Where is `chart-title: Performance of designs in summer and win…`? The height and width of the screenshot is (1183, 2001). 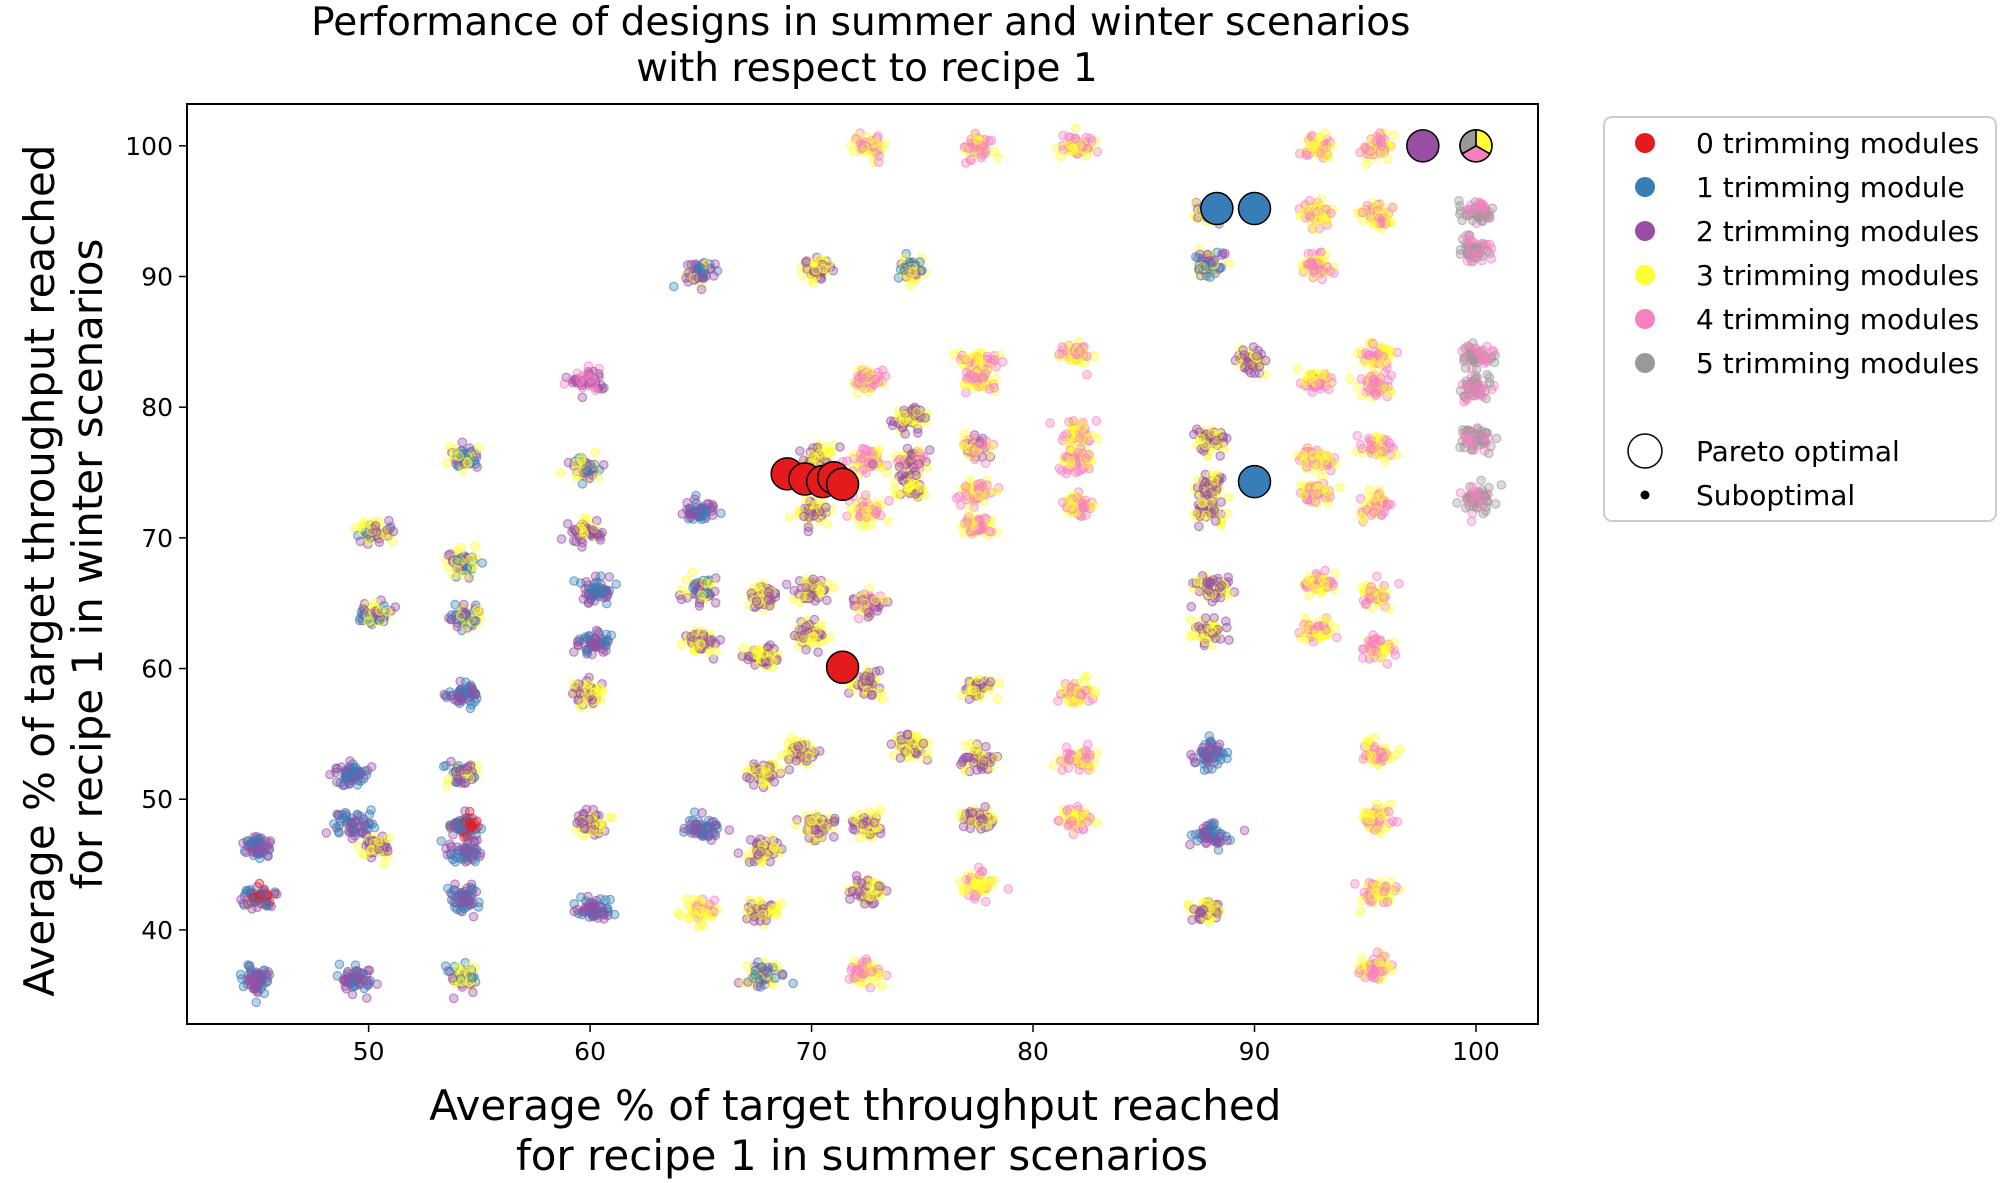
chart-title: Performance of designs in summer and win… is located at coordinates (867, 45).